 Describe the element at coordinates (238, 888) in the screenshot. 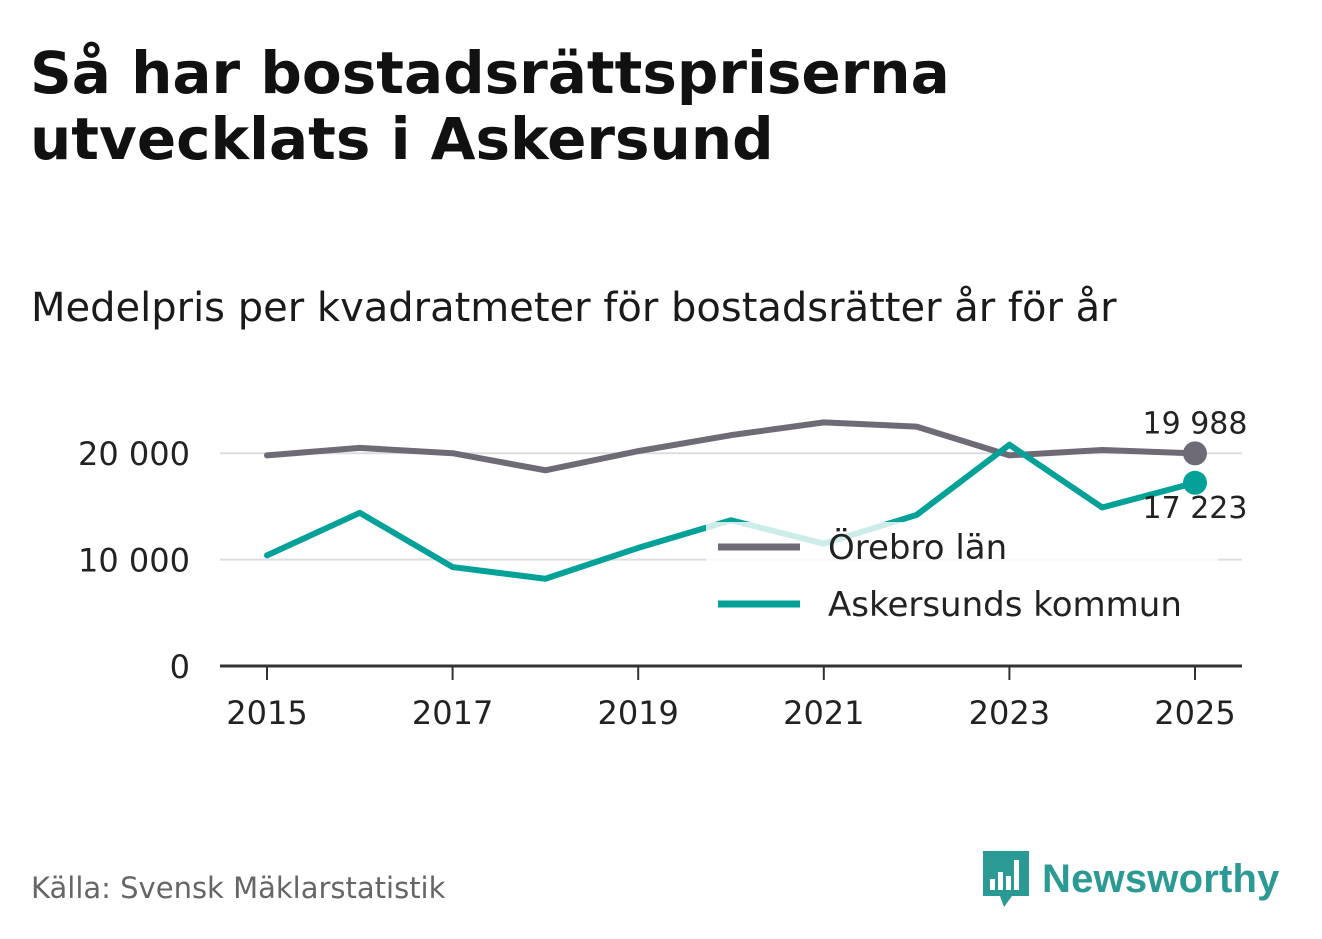

I see `source-note: Källa: Svensk Mäklarstatistik` at that location.